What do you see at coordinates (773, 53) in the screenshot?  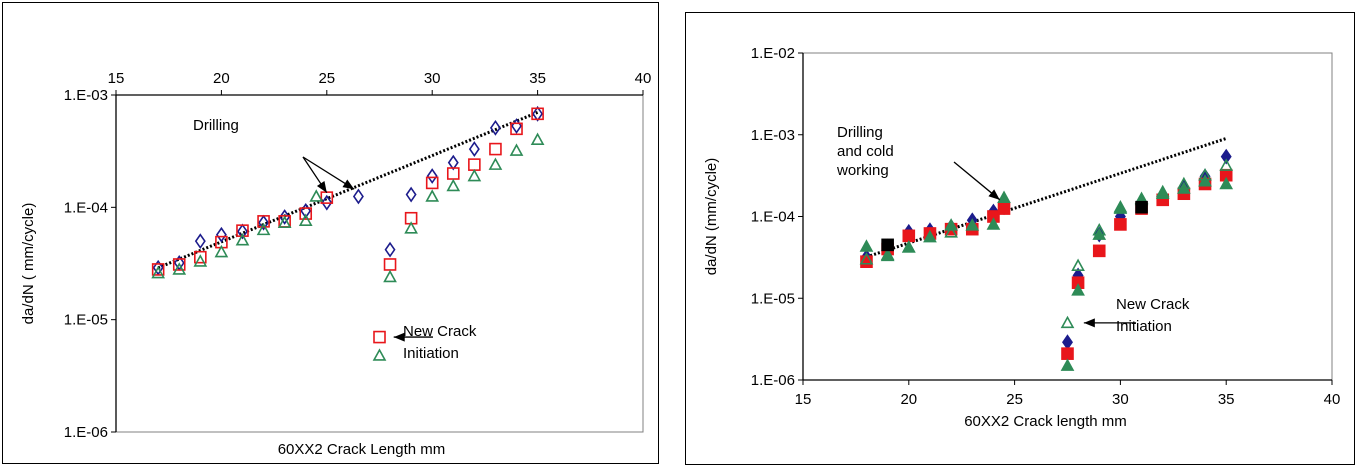 I see `y-tick-label: 1.E-02` at bounding box center [773, 53].